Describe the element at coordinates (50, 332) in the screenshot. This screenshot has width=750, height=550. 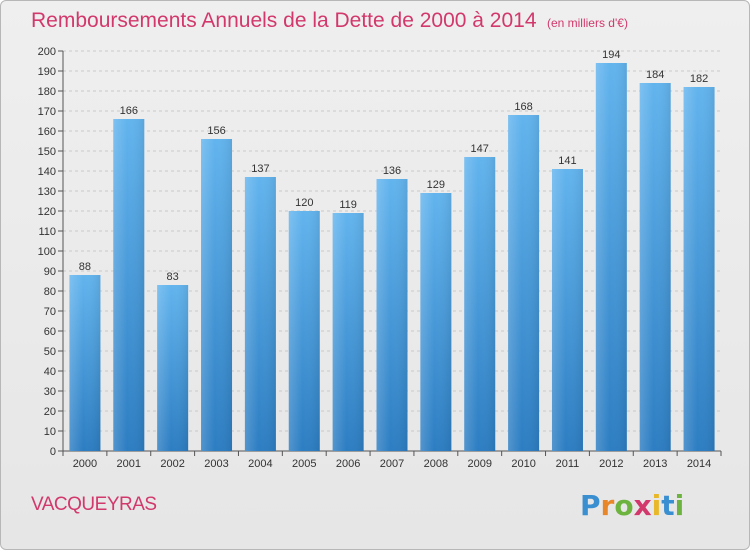
I see `y-tick-label: 60` at that location.